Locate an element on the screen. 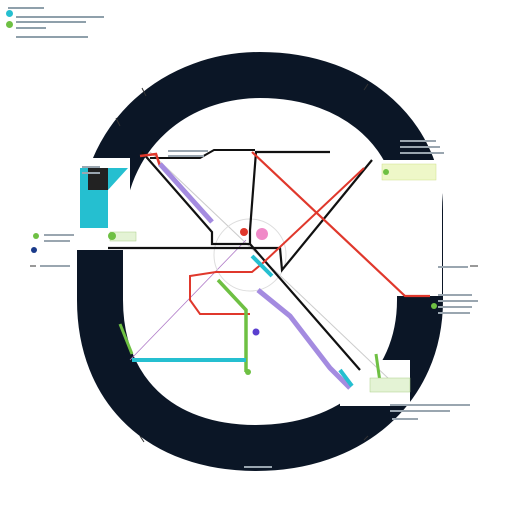 Image resolution: width=512 pixels, height=512 pixels. left-terminal-marker is located at coordinates (112, 236).